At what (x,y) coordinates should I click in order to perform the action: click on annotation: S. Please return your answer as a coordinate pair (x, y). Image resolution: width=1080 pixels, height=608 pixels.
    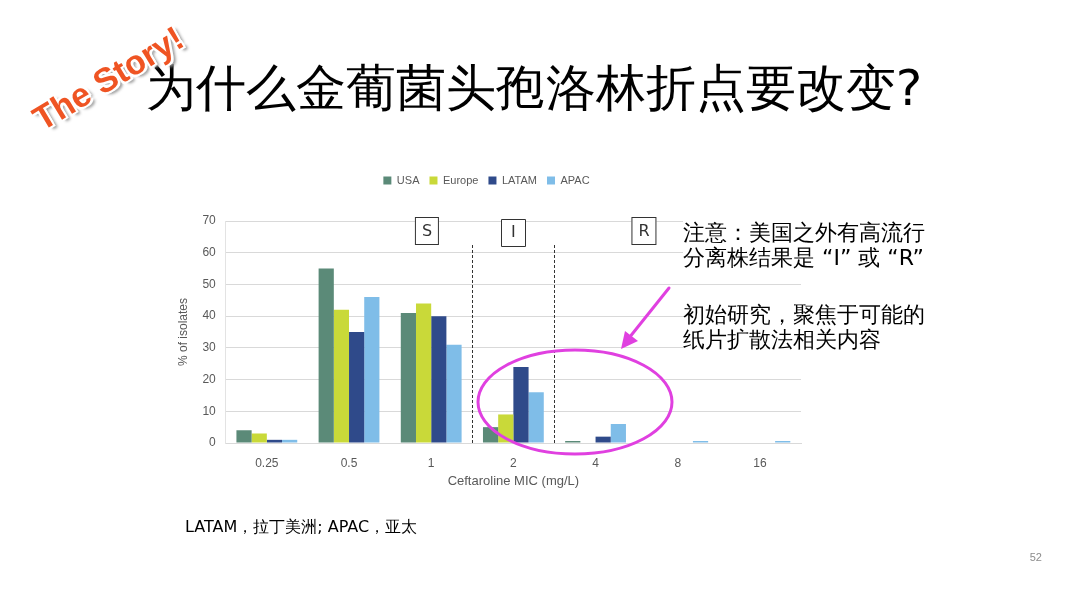
    Looking at the image, I should click on (427, 231).